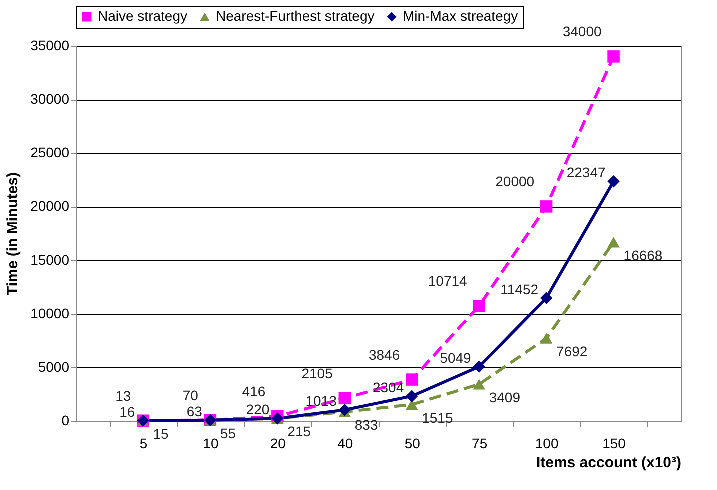 This screenshot has height=490, width=717. What do you see at coordinates (515, 182) in the screenshot?
I see `data-label: 20000` at bounding box center [515, 182].